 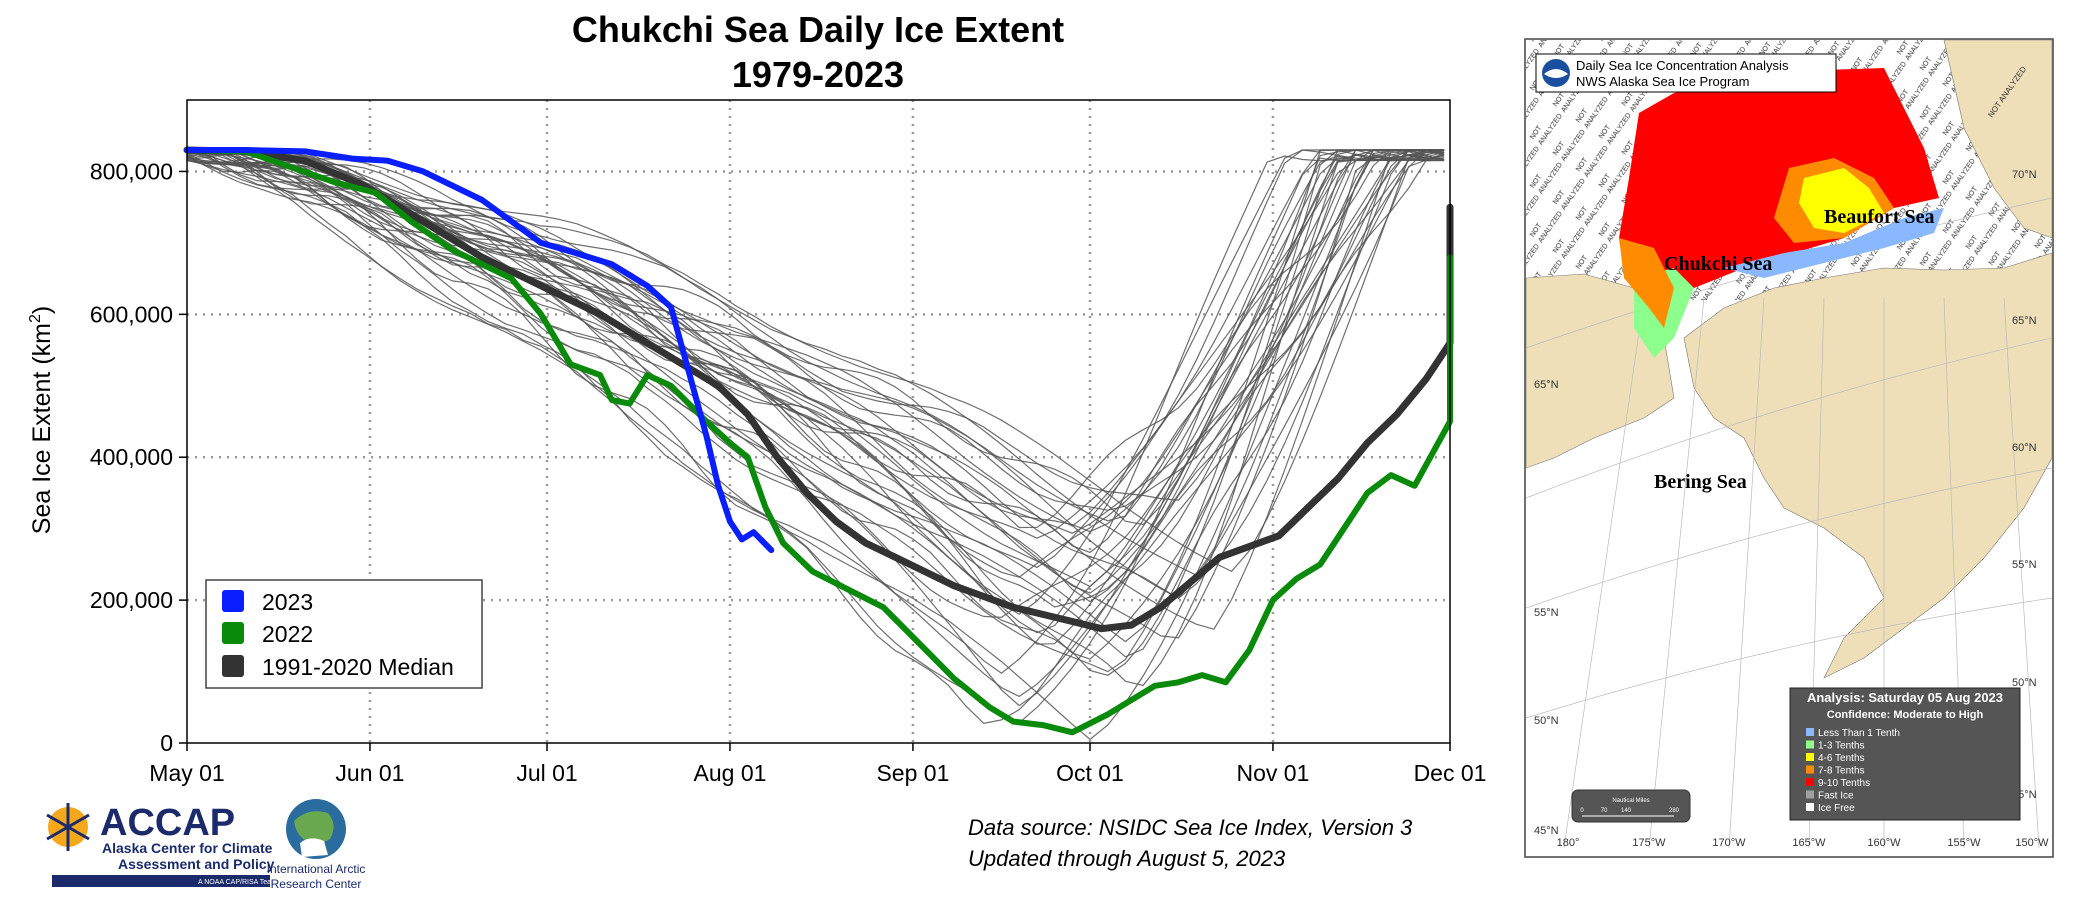 I want to click on y-axis-label-text: Sea Ice Extent (km, so click(x=42, y=428).